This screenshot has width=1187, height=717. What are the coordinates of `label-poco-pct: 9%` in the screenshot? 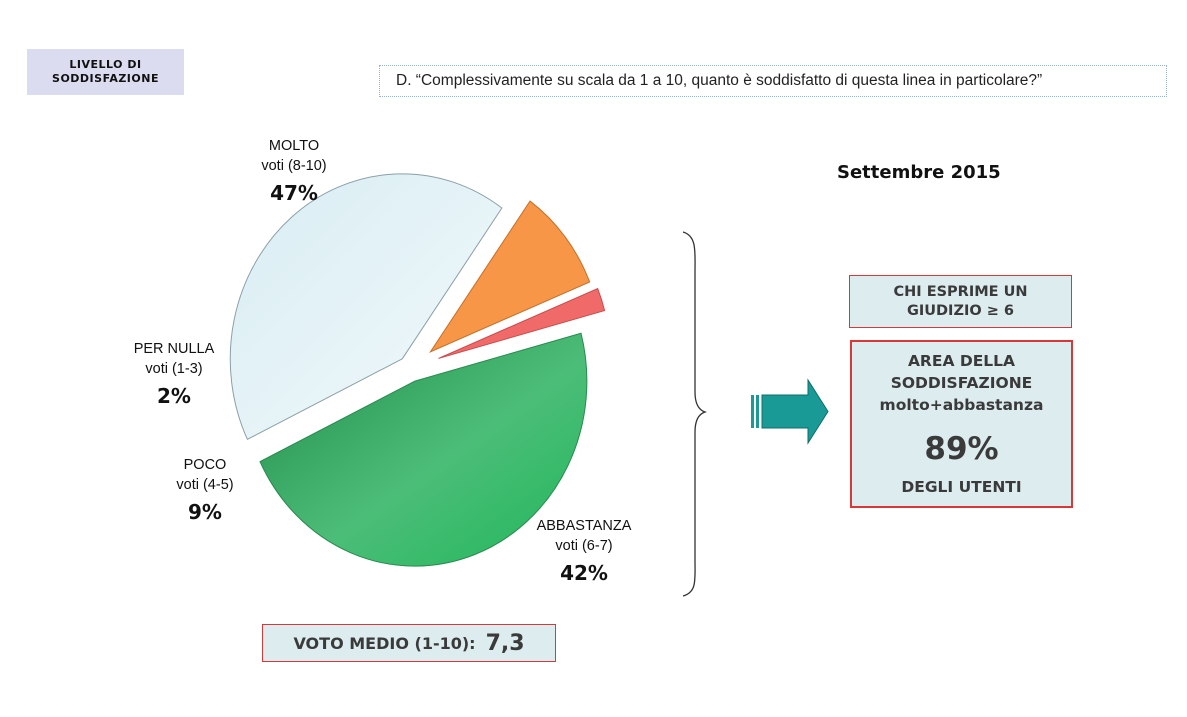 It's located at (205, 512).